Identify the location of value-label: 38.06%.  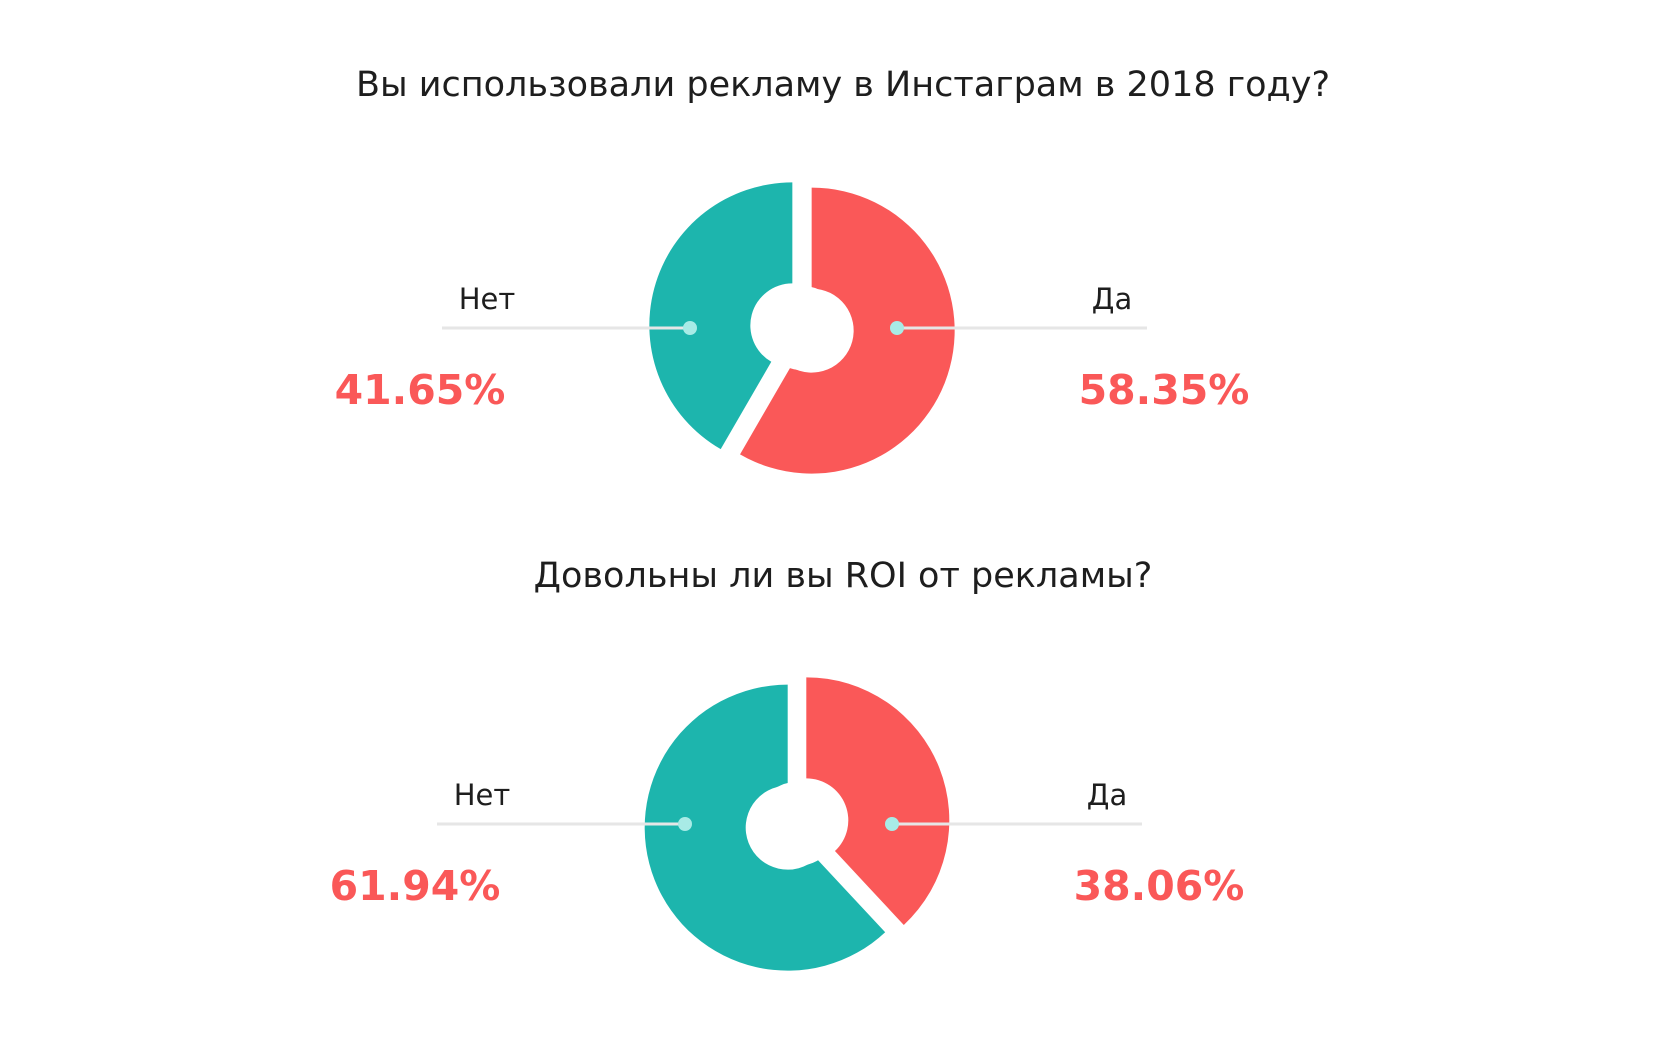
(1159, 886).